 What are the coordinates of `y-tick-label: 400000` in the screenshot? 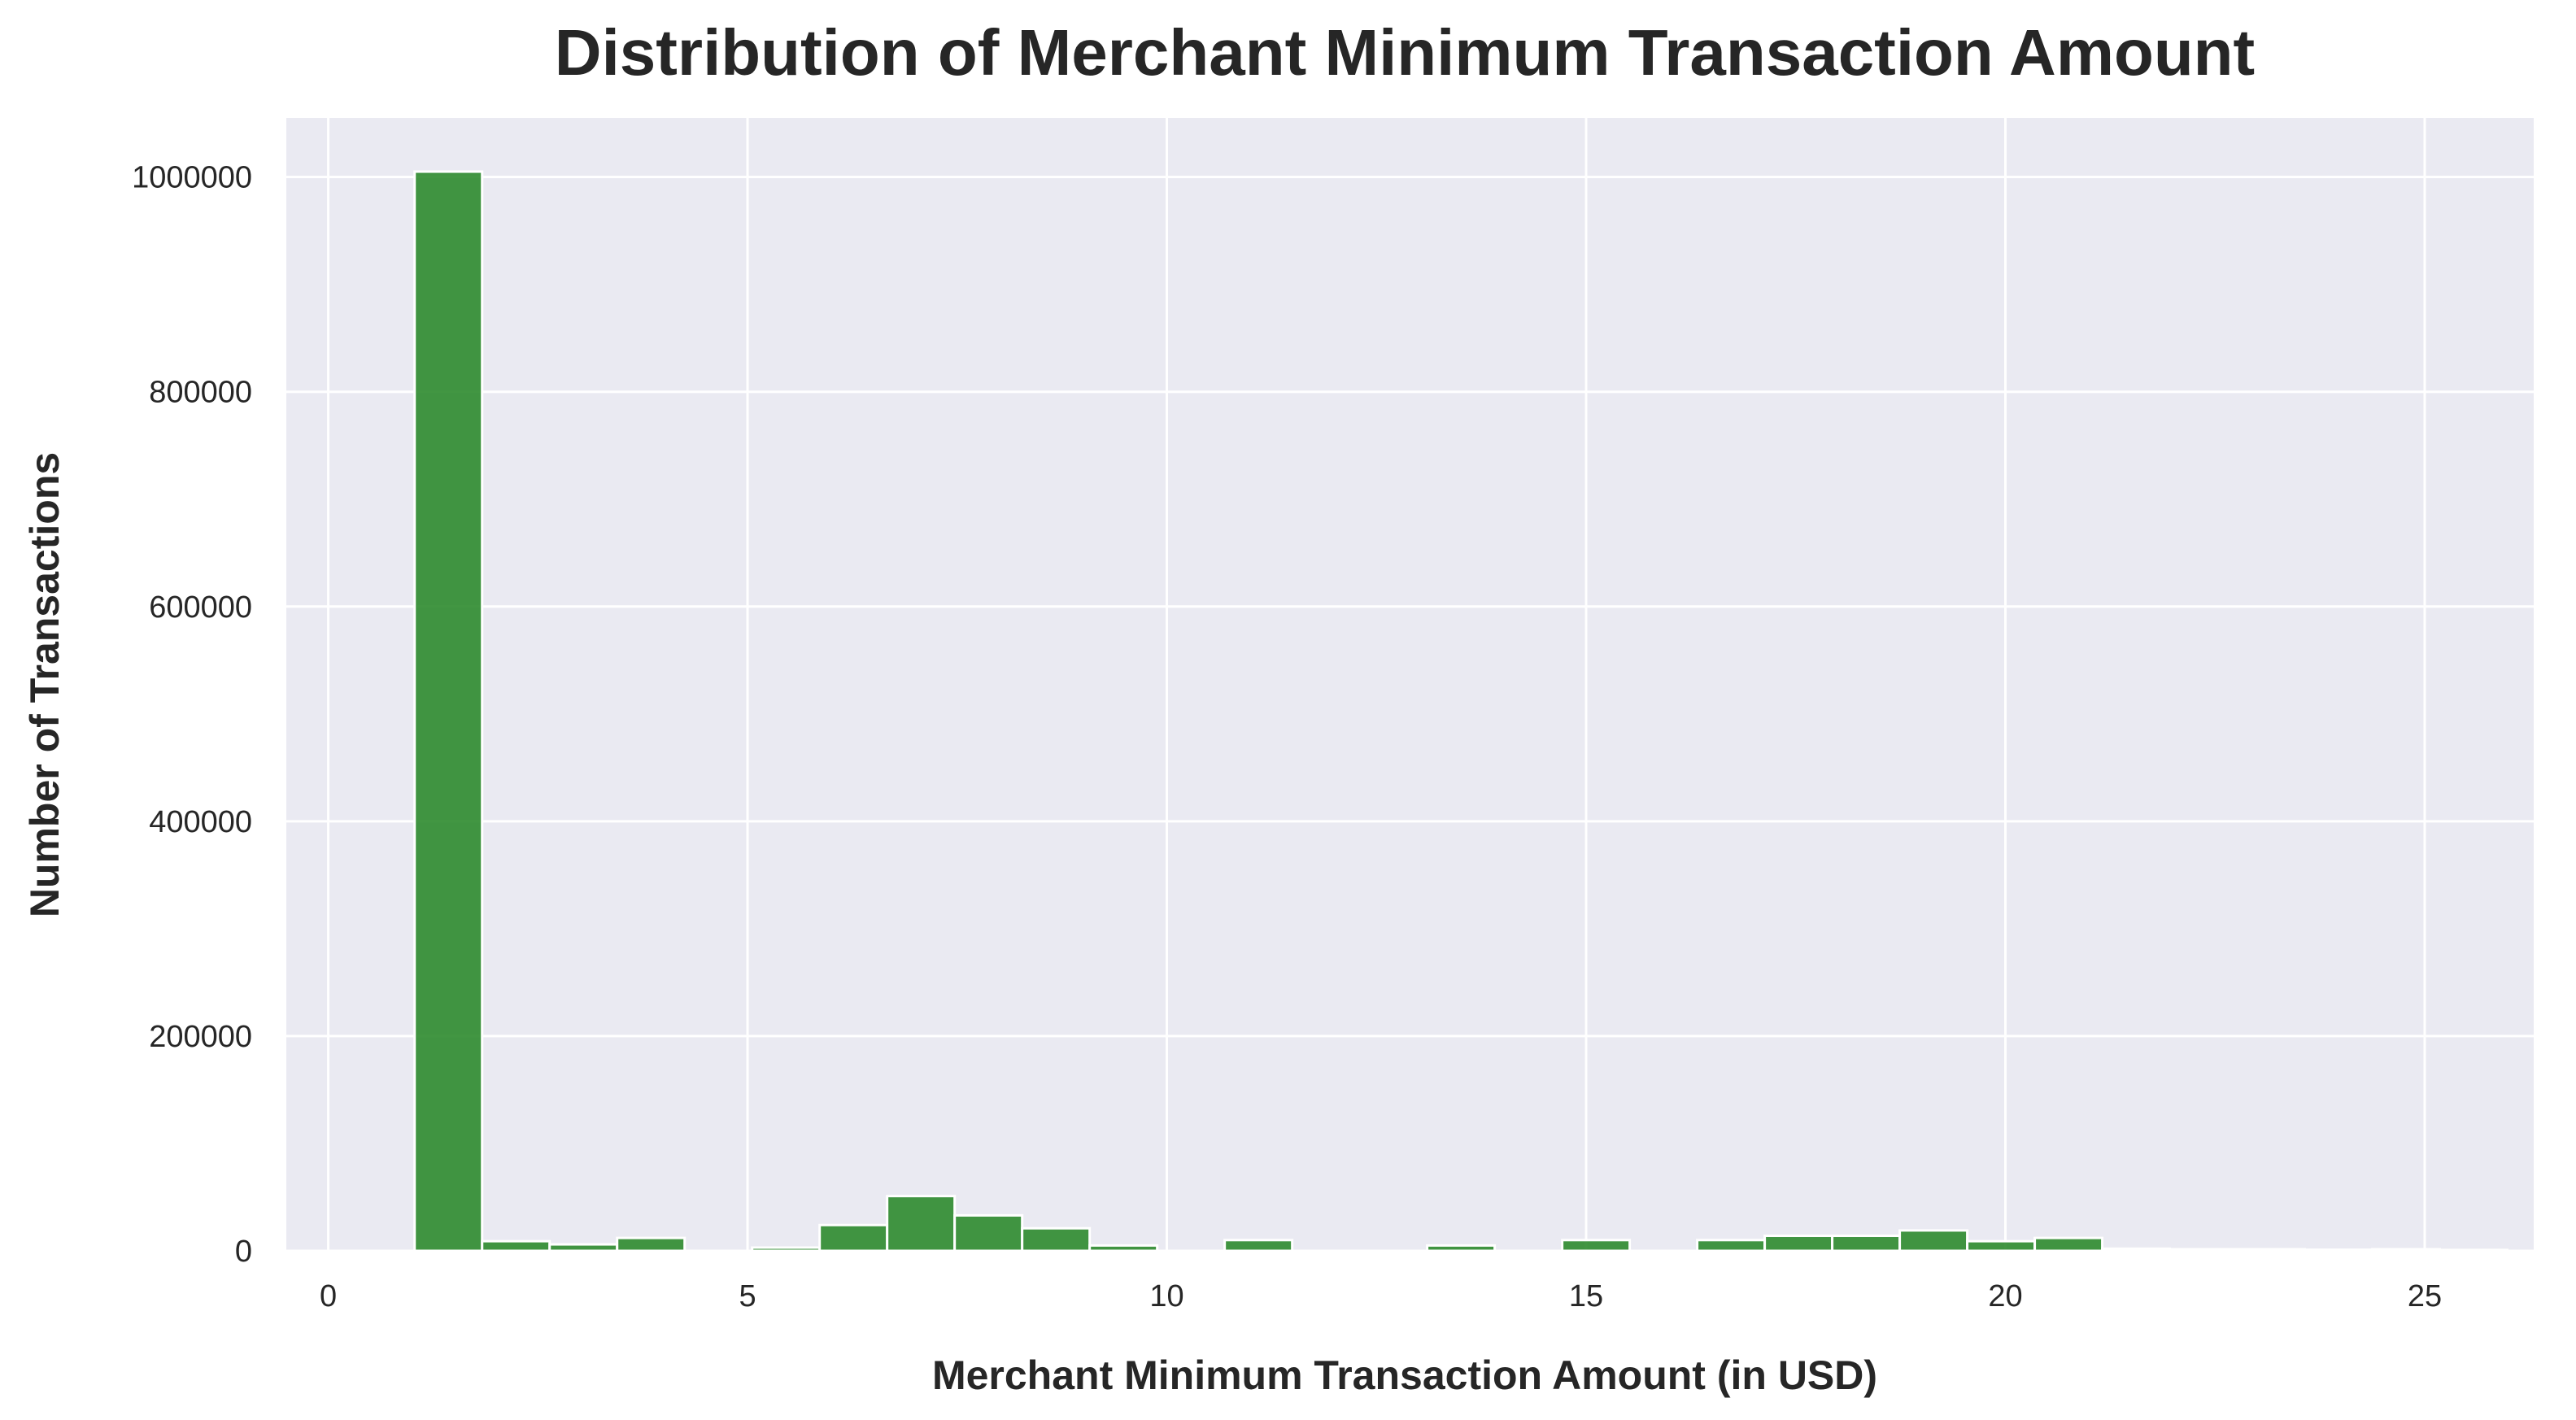 It's located at (200, 822).